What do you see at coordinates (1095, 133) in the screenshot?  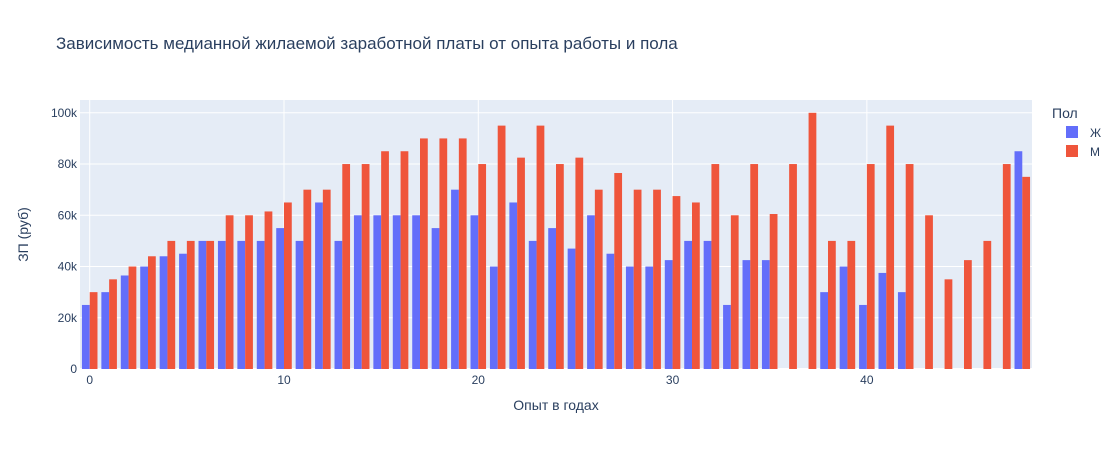 I see `legend-label: Ж` at bounding box center [1095, 133].